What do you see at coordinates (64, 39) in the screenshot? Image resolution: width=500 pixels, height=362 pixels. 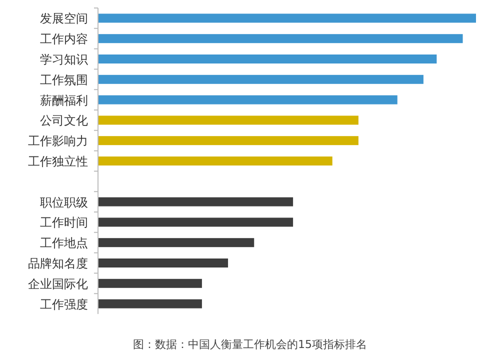 I see `y-tick-label: 工作内容` at bounding box center [64, 39].